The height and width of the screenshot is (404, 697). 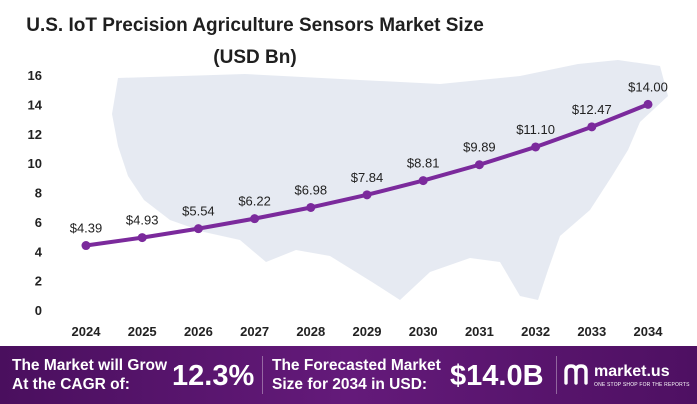 What do you see at coordinates (142, 220) in the screenshot?
I see `data-label: $4.93` at bounding box center [142, 220].